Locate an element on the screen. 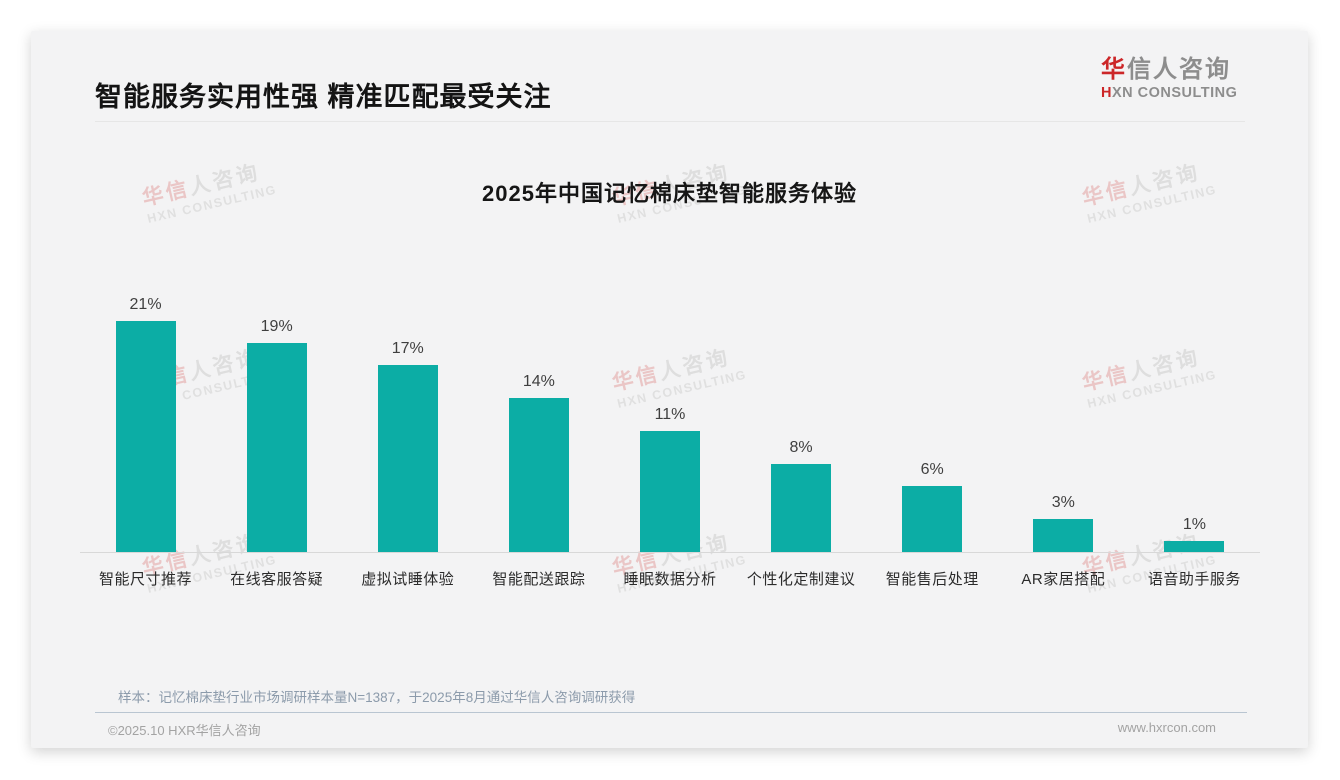  bar-value-label: 14% is located at coordinates (538, 381).